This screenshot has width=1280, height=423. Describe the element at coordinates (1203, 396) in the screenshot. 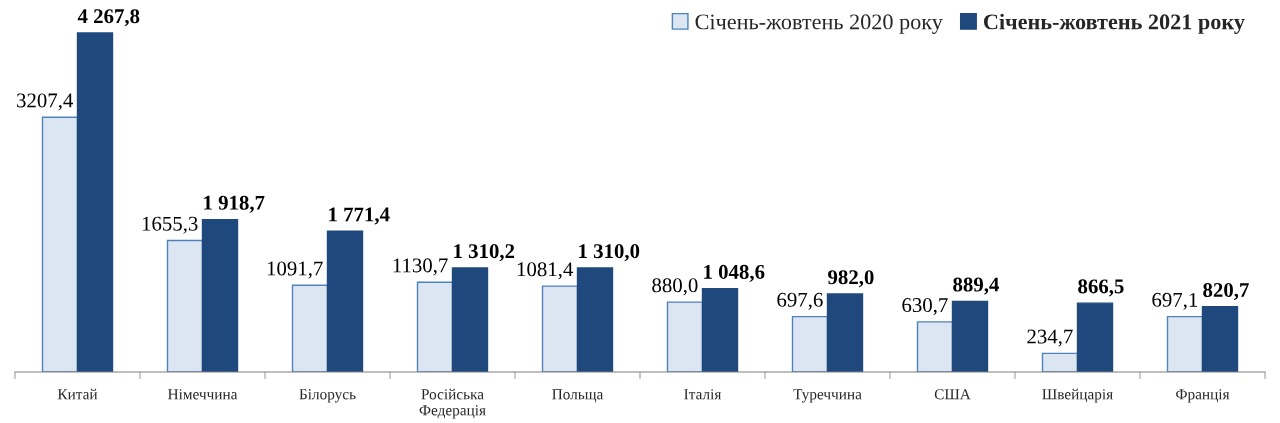

I see `x-tick-label: Франція` at that location.